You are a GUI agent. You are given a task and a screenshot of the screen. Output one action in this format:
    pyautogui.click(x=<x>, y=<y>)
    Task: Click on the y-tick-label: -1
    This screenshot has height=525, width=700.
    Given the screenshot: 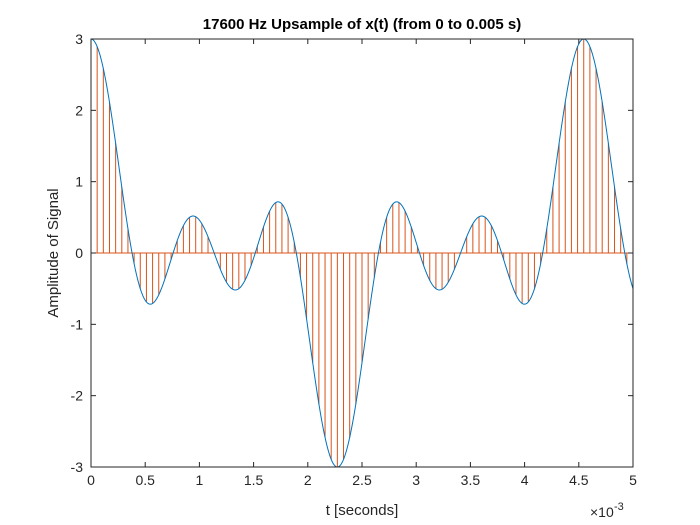 What is the action you would take?
    pyautogui.click(x=77, y=324)
    